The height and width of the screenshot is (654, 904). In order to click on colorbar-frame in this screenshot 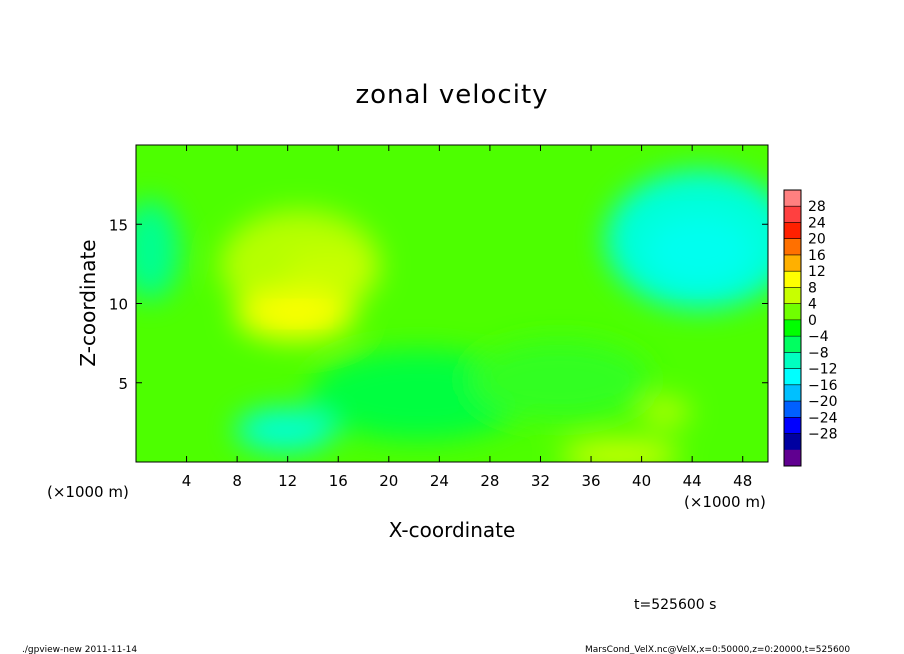, I will do `click(792, 328)`.